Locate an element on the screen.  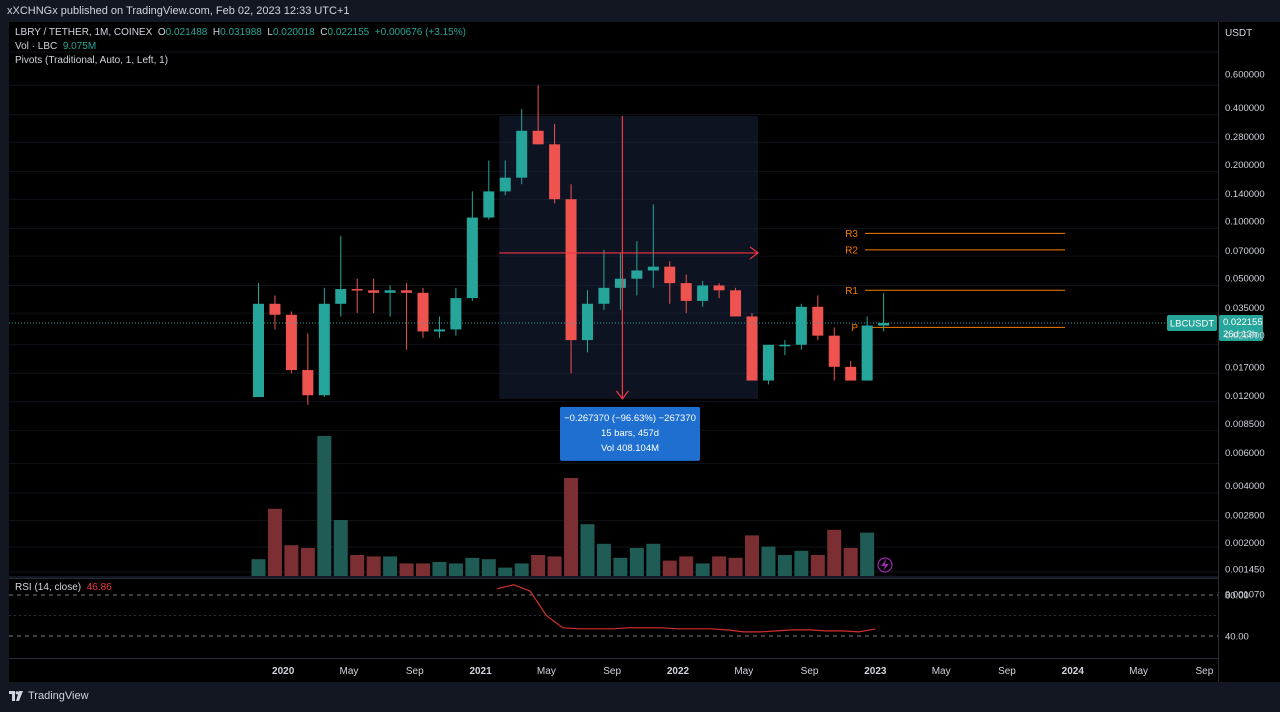
pivots-label: Pivots (Traditional, Auto, 1, Left, 1) is located at coordinates (92, 60).